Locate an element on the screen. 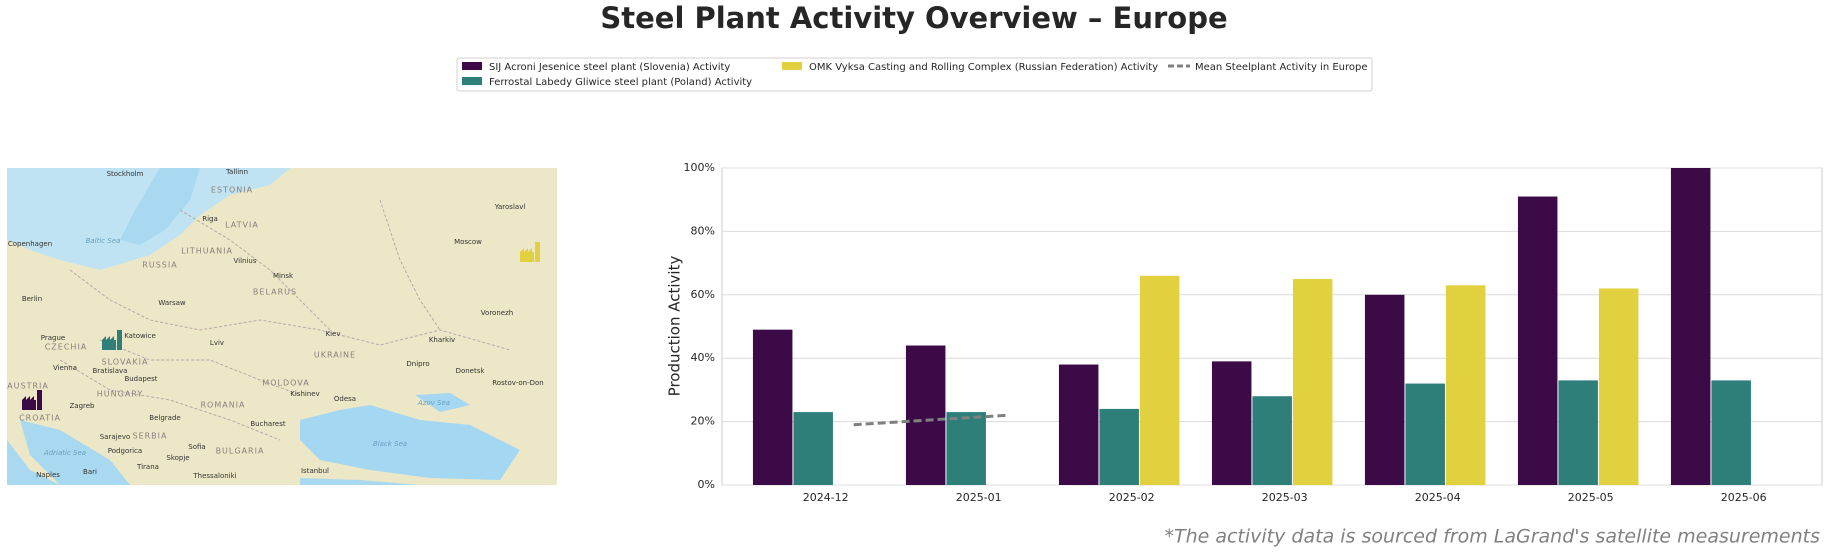 The width and height of the screenshot is (1828, 554). map-label: Baltic Sea is located at coordinates (103, 241).